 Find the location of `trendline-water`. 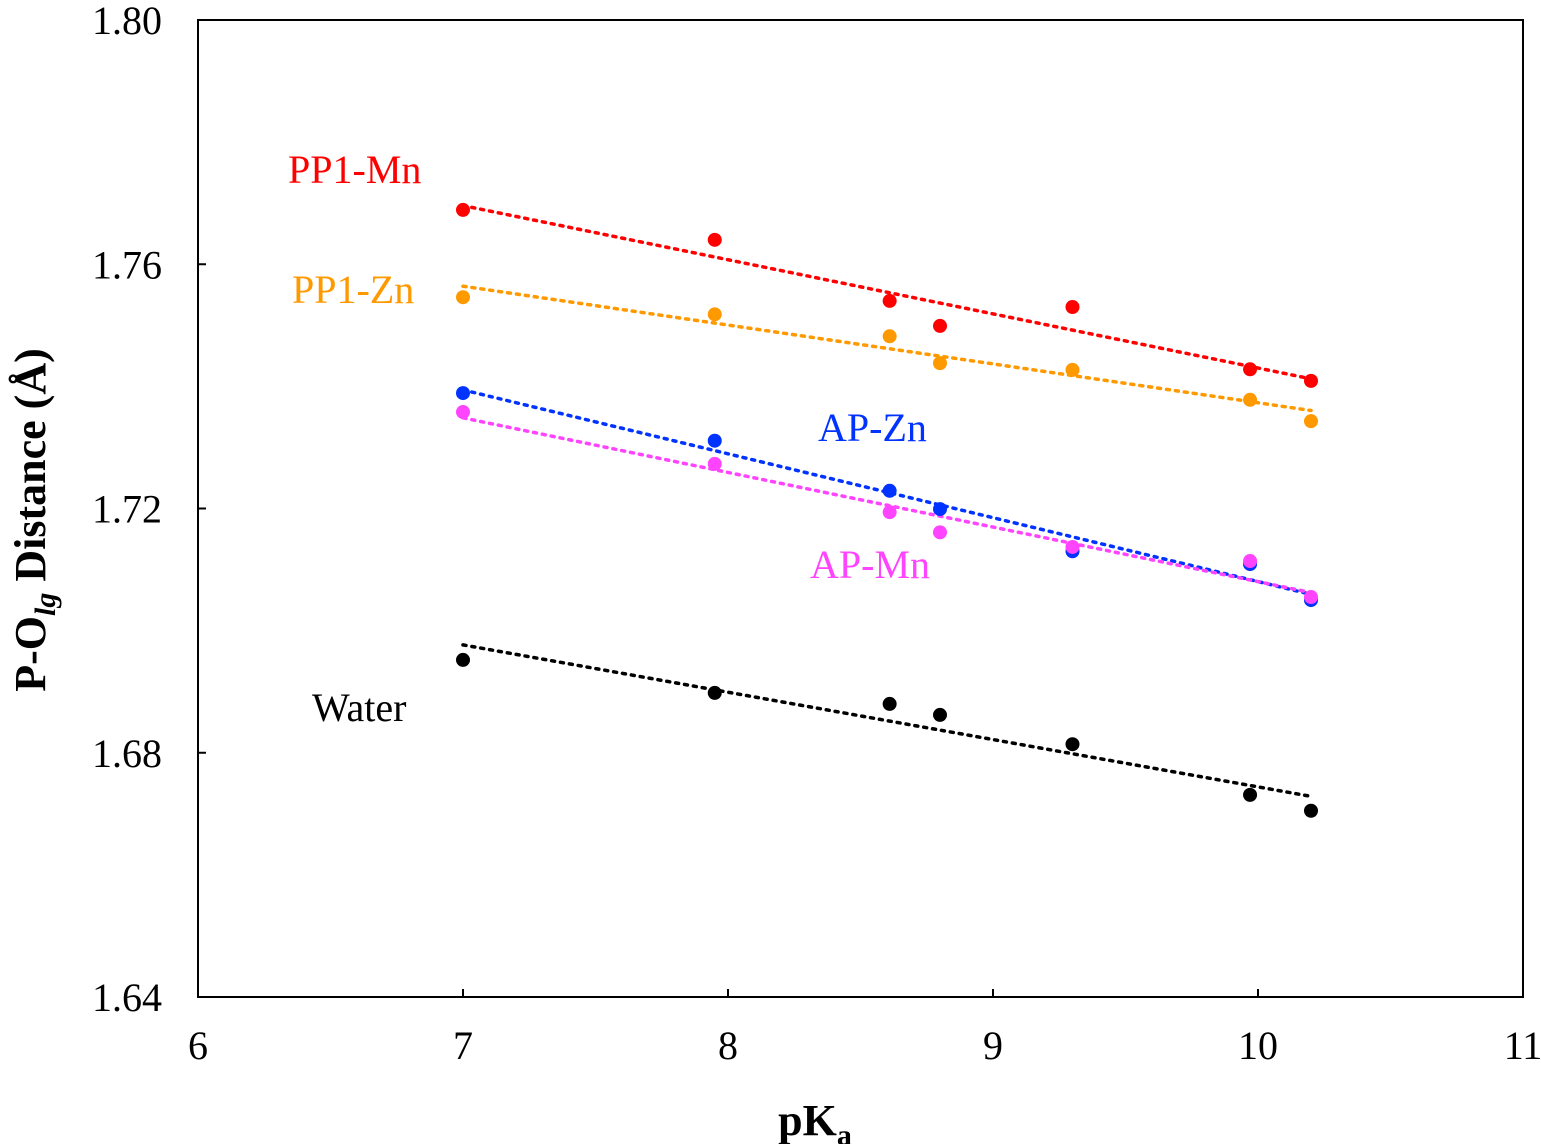

trendline-water is located at coordinates (887, 721).